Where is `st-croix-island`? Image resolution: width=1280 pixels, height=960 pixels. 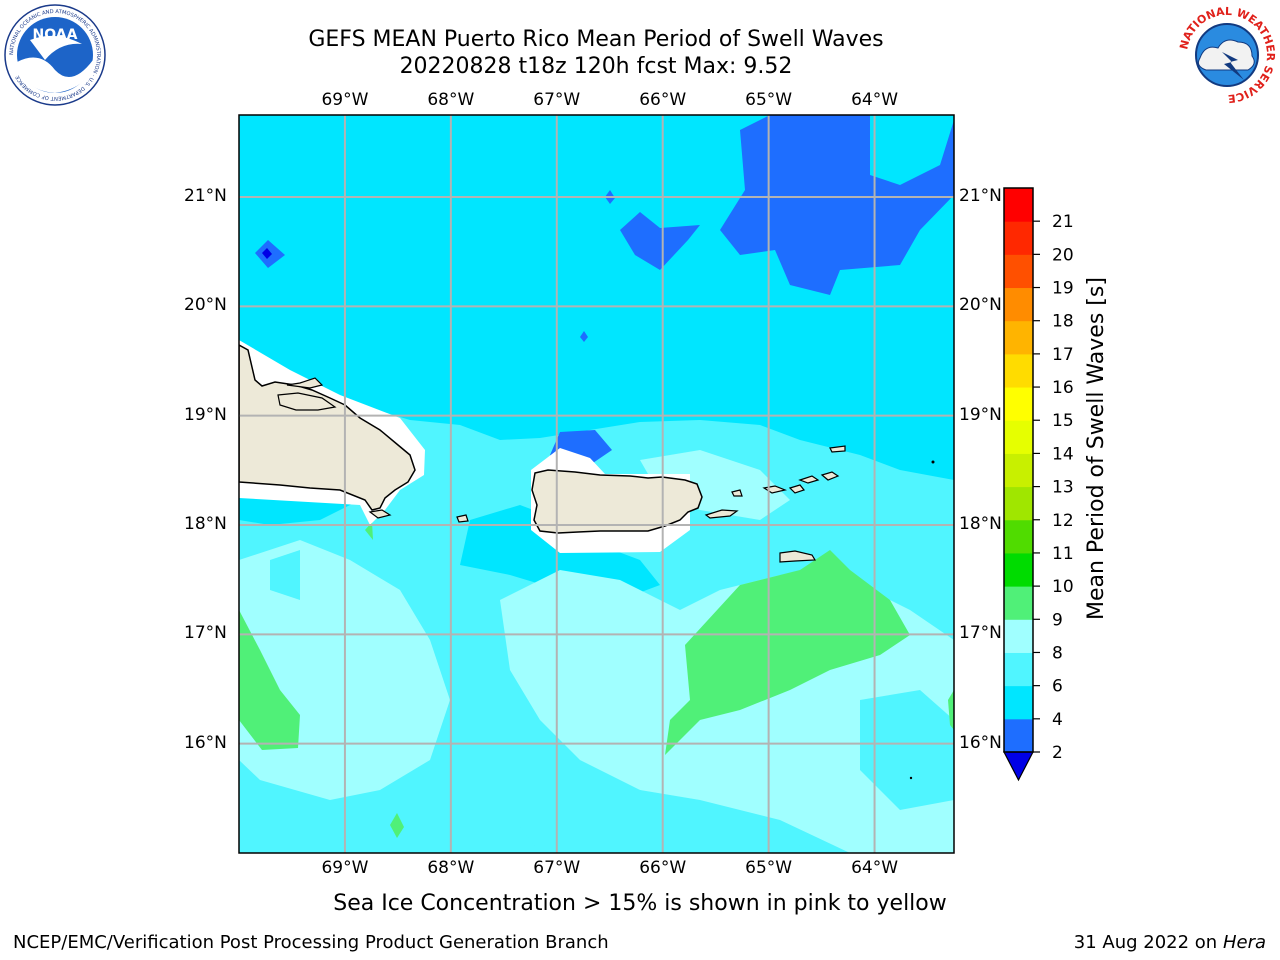 st-croix-island is located at coordinates (798, 556).